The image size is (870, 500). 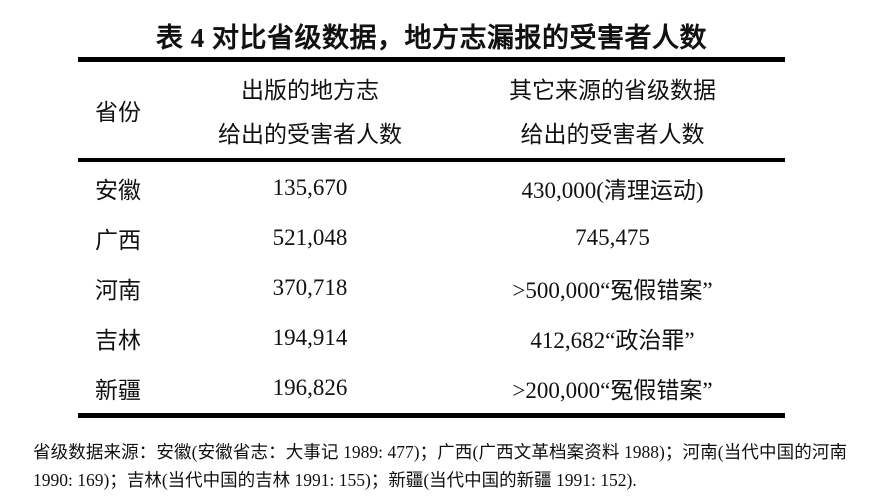 I want to click on table-row: 新疆 196,826 >200,000“冤假错案”, so click(x=431, y=388).